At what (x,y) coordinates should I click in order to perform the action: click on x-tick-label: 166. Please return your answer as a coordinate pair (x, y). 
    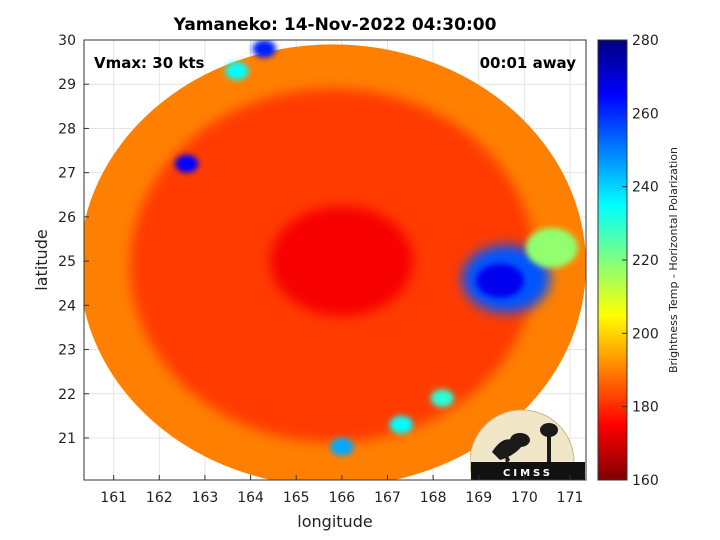
    Looking at the image, I should click on (341, 498).